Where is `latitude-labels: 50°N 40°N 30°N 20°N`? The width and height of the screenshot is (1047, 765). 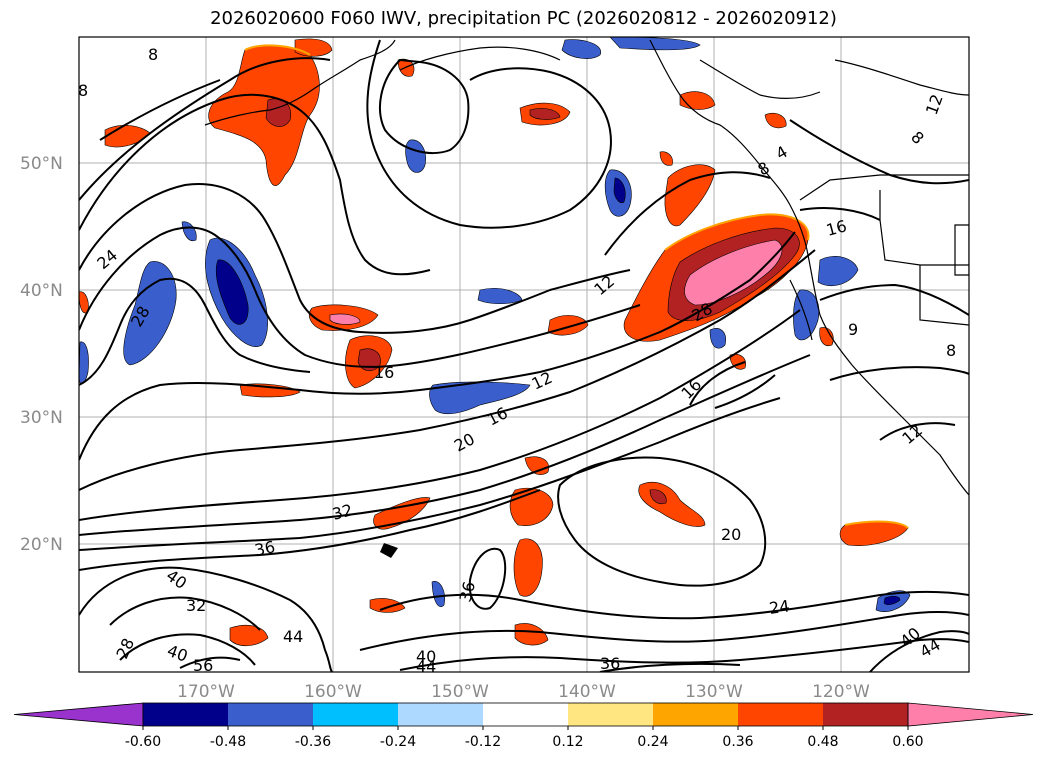
latitude-labels: 50°N 40°N 30°N 20°N is located at coordinates (41, 354).